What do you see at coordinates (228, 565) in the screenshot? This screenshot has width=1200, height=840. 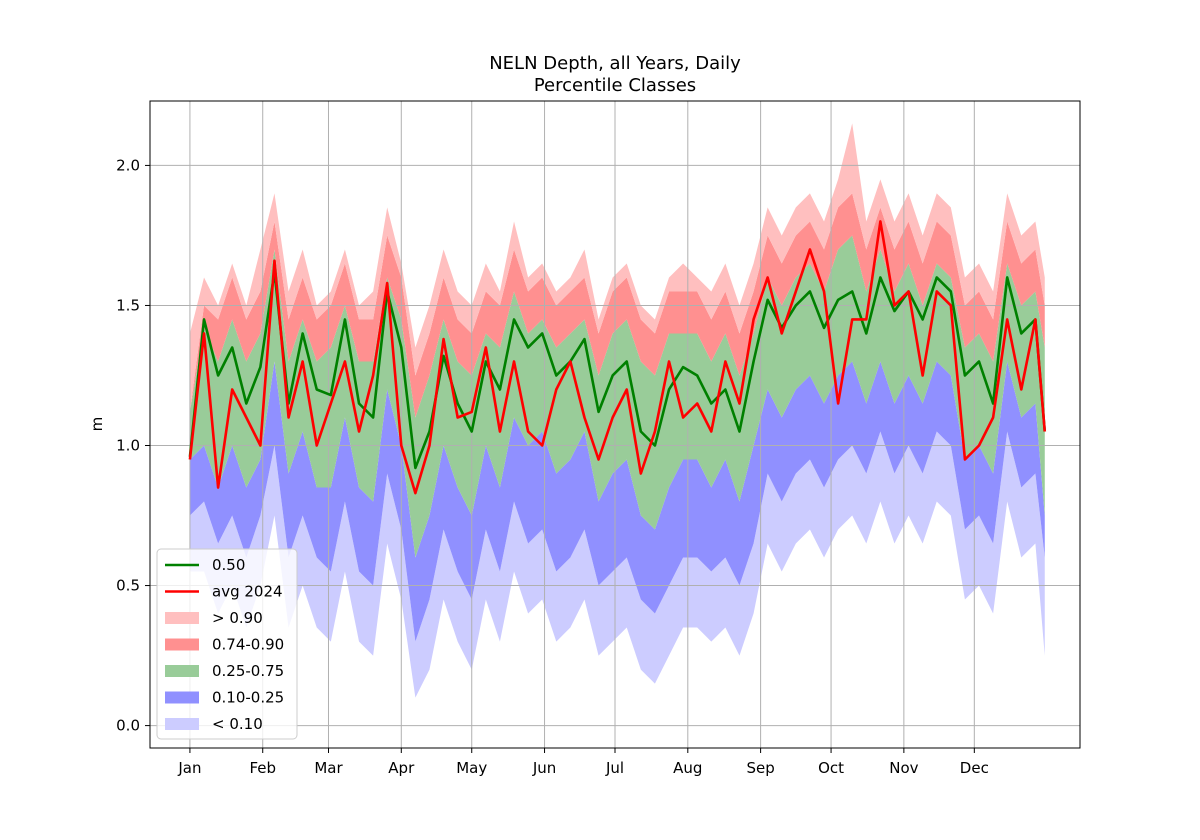 I see `legend-label: 0.50` at bounding box center [228, 565].